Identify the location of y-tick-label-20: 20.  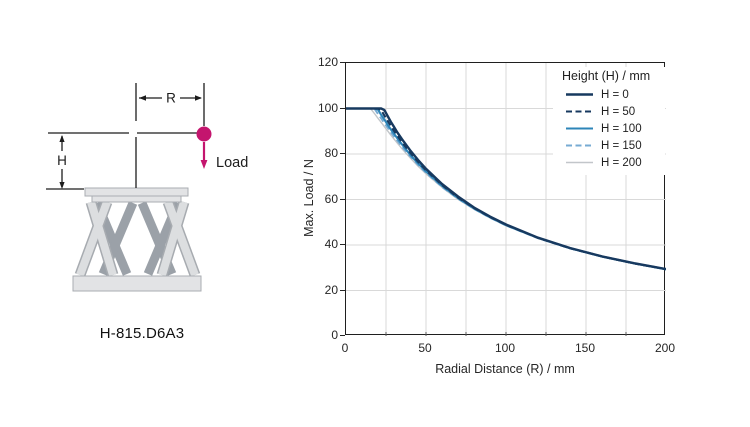
(331, 289).